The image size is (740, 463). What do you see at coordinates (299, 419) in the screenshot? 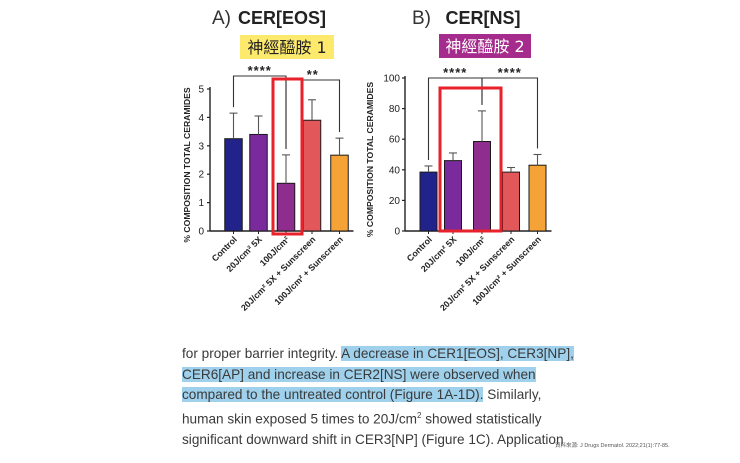
I see `paragraph-text-3: human skin exposed 5 times to 20J/cm` at bounding box center [299, 419].